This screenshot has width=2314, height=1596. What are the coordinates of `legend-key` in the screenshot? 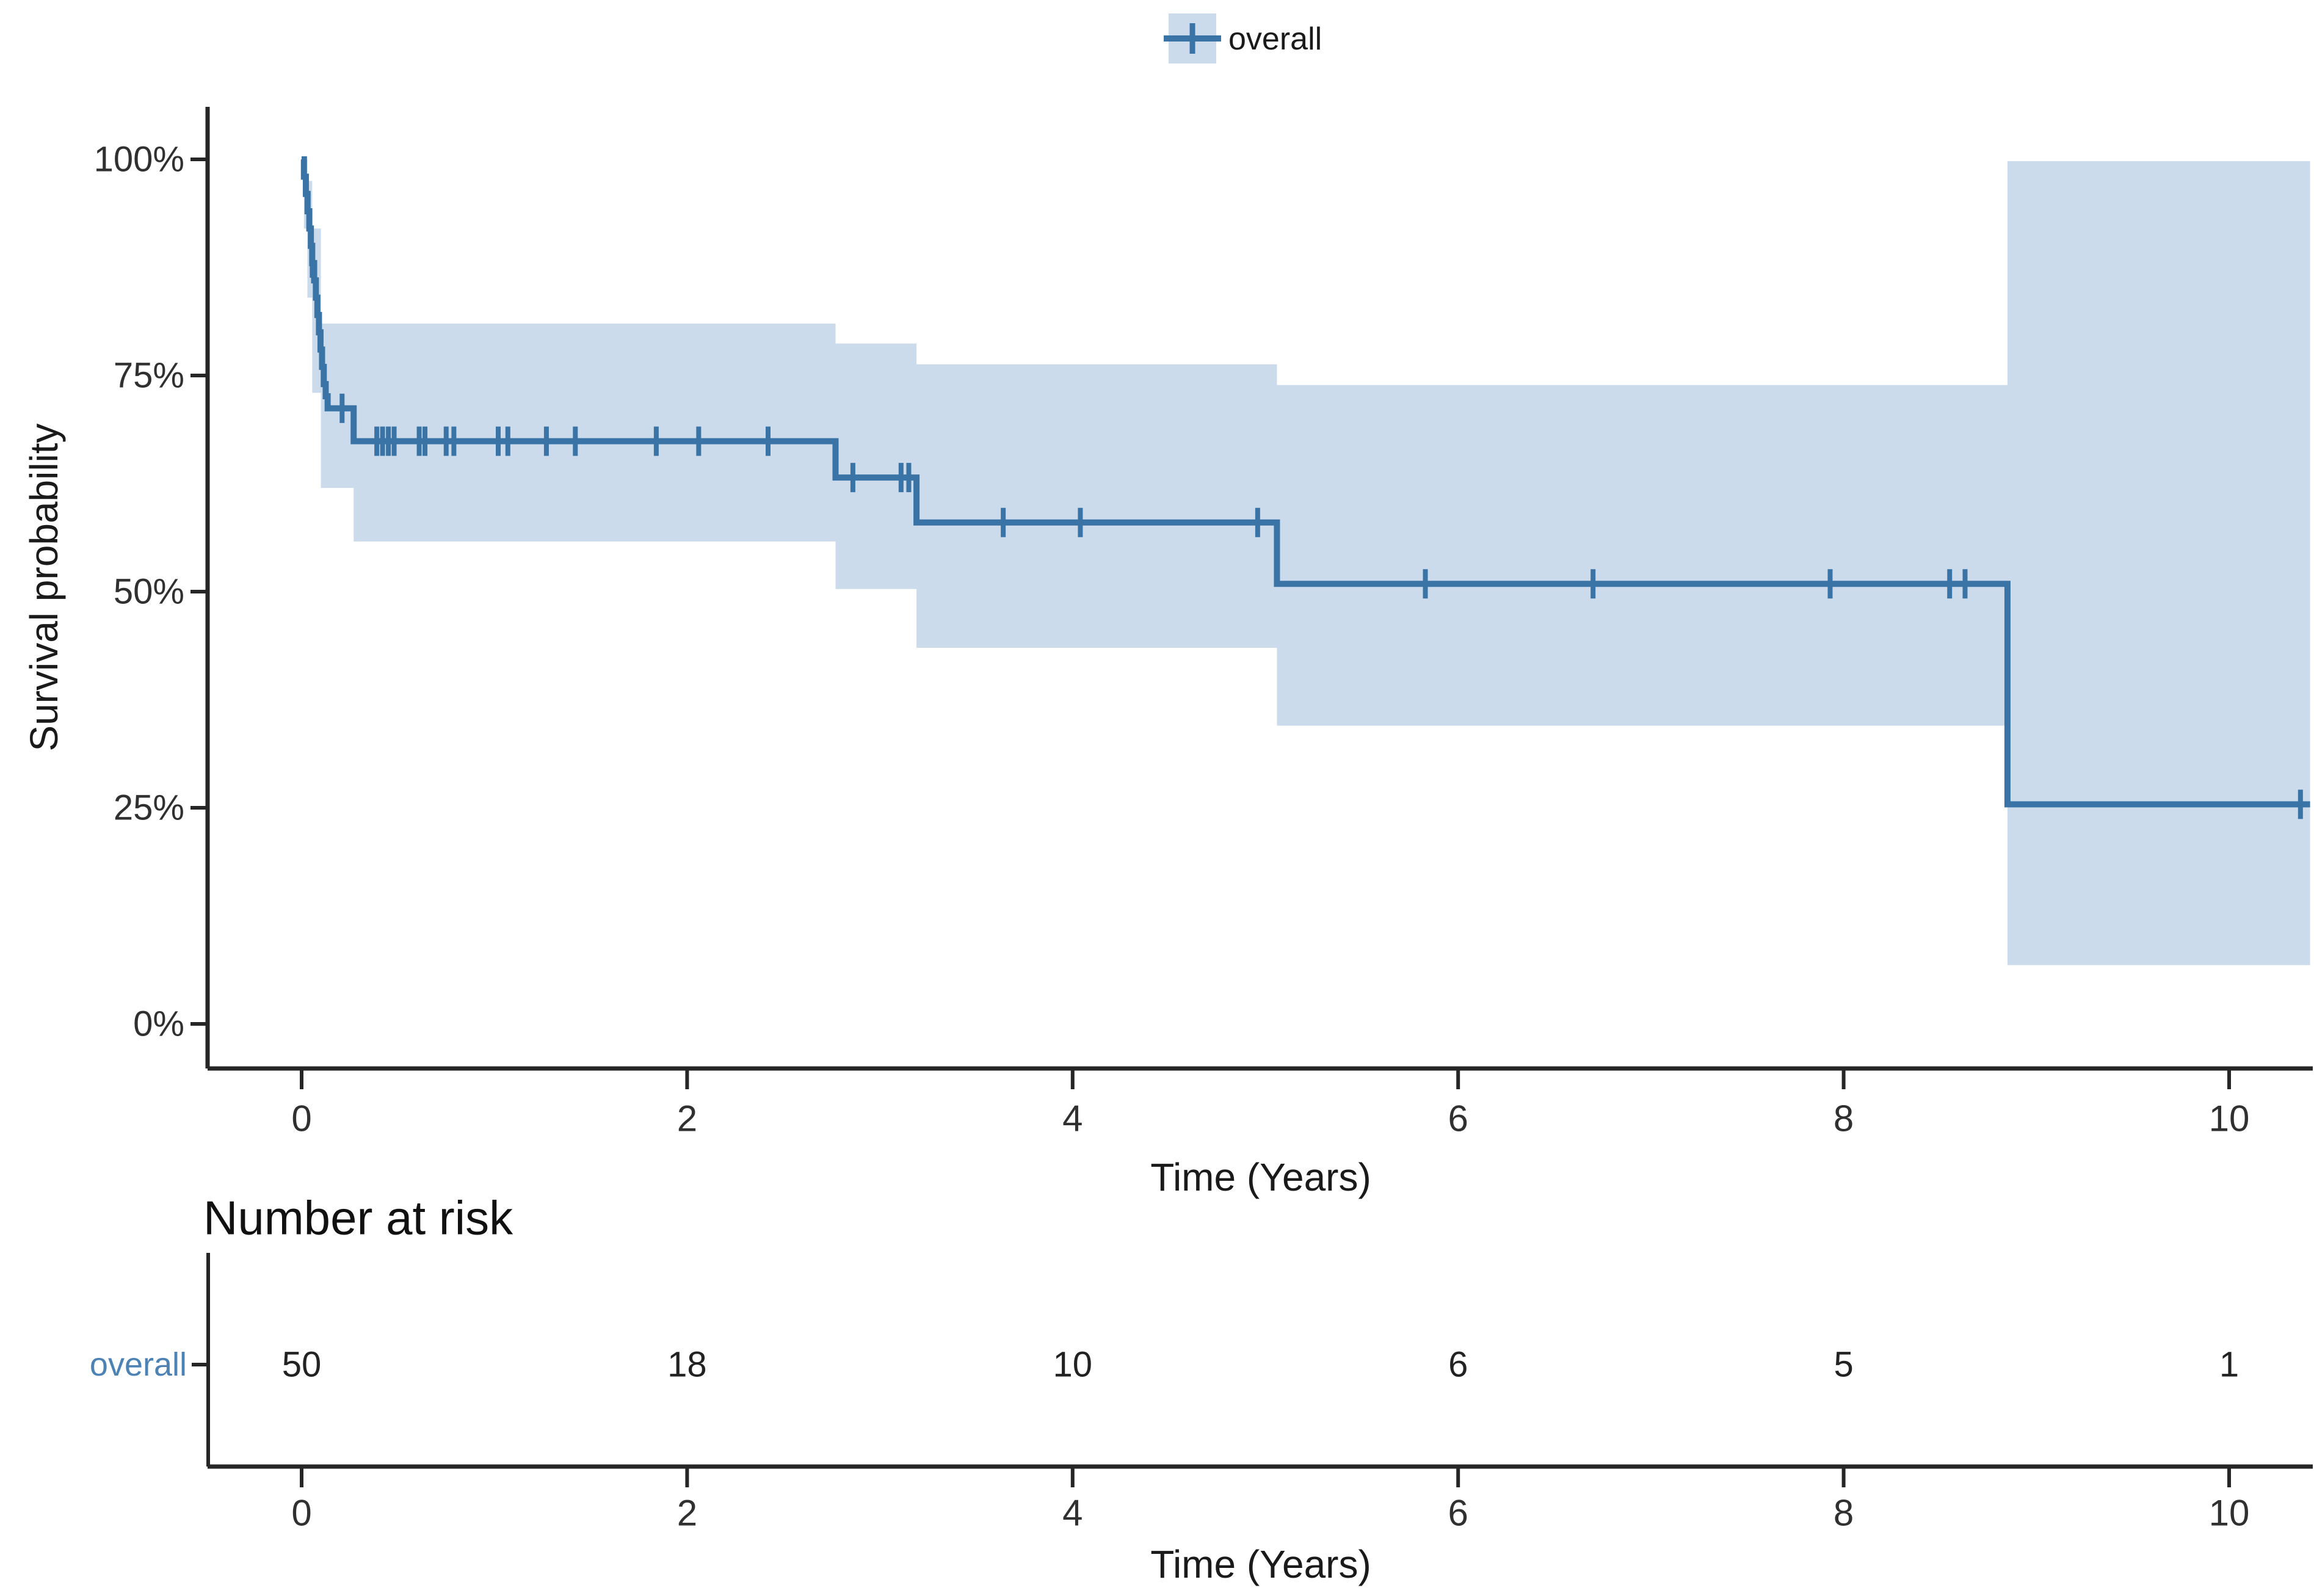 It's located at (1192, 38).